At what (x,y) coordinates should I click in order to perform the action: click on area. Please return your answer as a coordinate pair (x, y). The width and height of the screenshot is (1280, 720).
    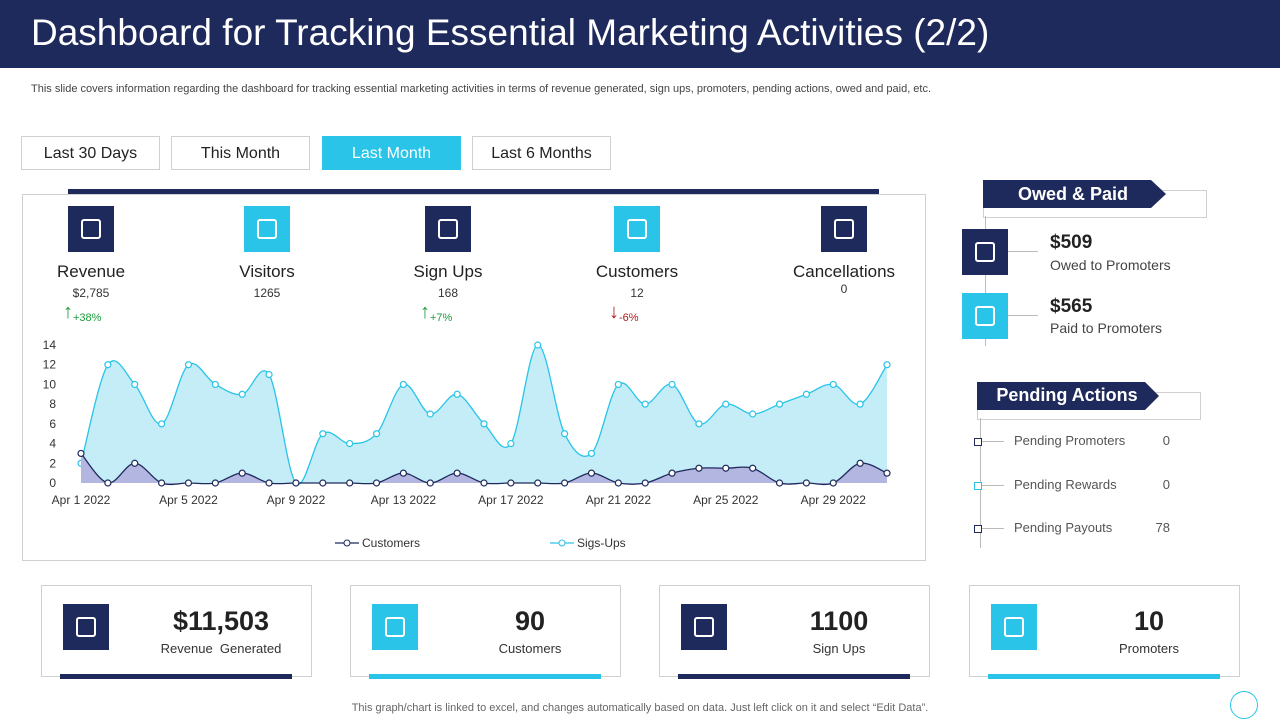
    Looking at the image, I should click on (484, 469).